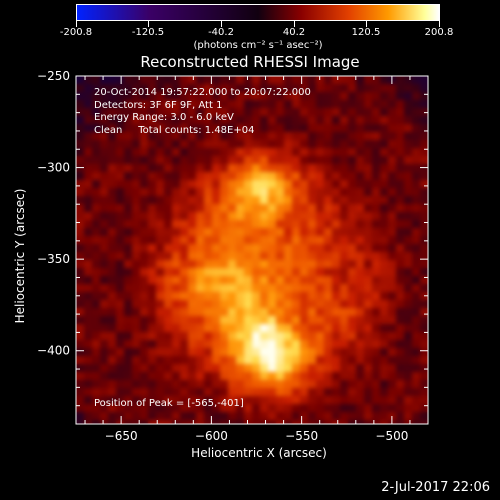 The width and height of the screenshot is (500, 500). What do you see at coordinates (174, 130) in the screenshot?
I see `annotation-line: Clean Total counts: 1.48E+04` at bounding box center [174, 130].